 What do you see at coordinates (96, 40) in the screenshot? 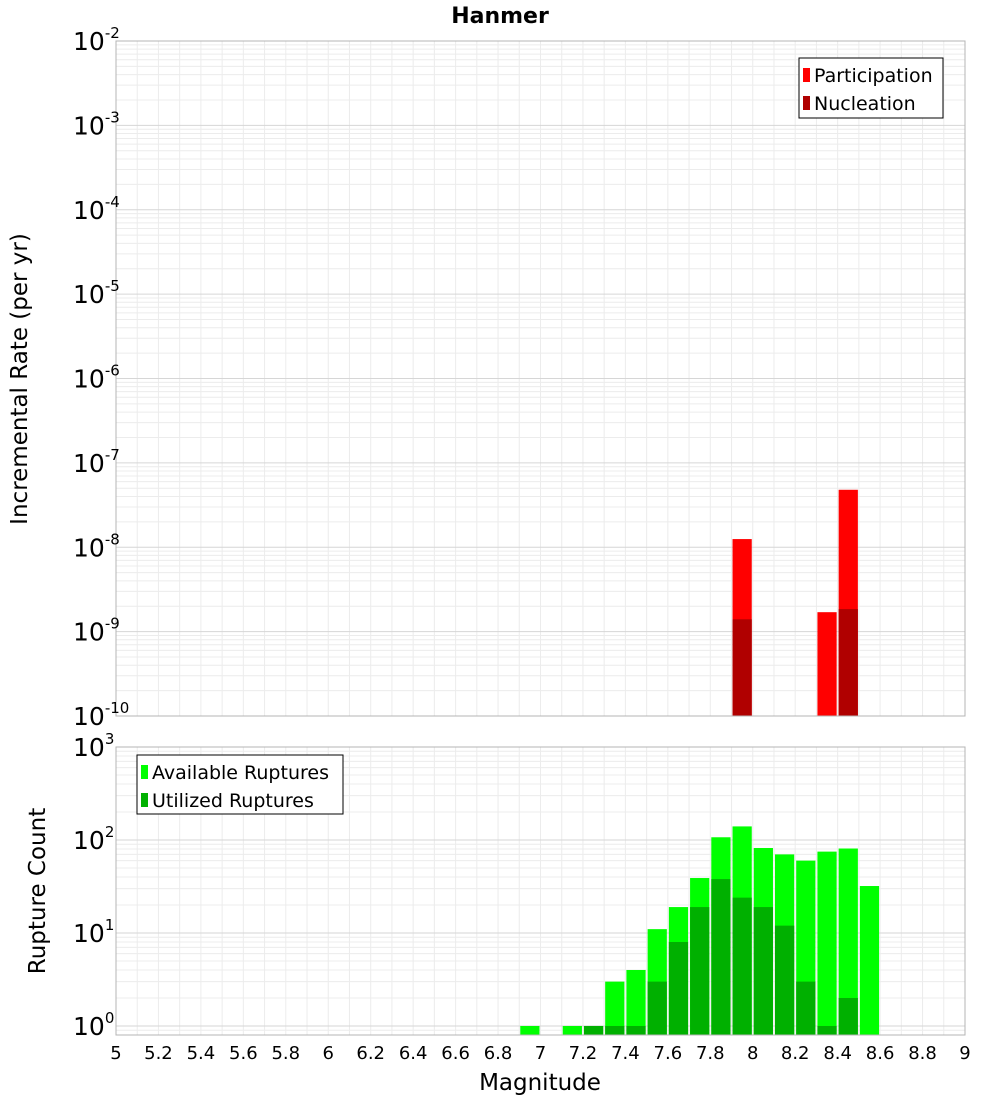
I see `y-tick-label: 10⁻²` at bounding box center [96, 40].